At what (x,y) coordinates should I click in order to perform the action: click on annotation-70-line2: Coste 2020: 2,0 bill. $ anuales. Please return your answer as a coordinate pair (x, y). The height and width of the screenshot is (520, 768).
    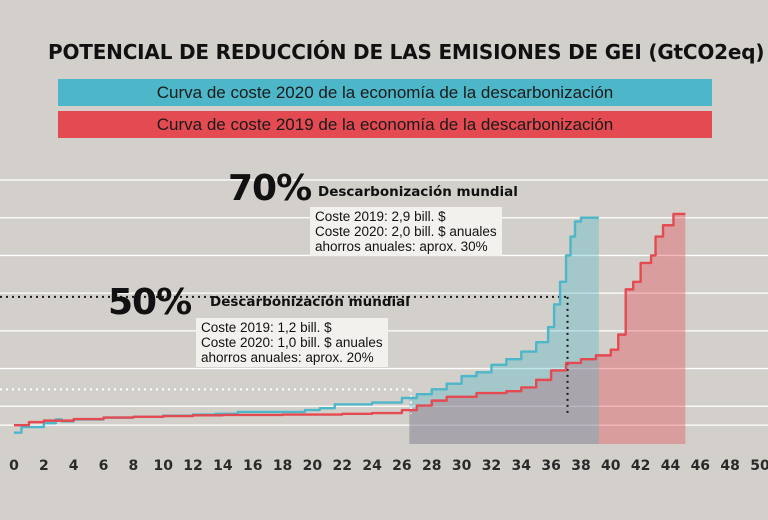
    Looking at the image, I should click on (406, 231).